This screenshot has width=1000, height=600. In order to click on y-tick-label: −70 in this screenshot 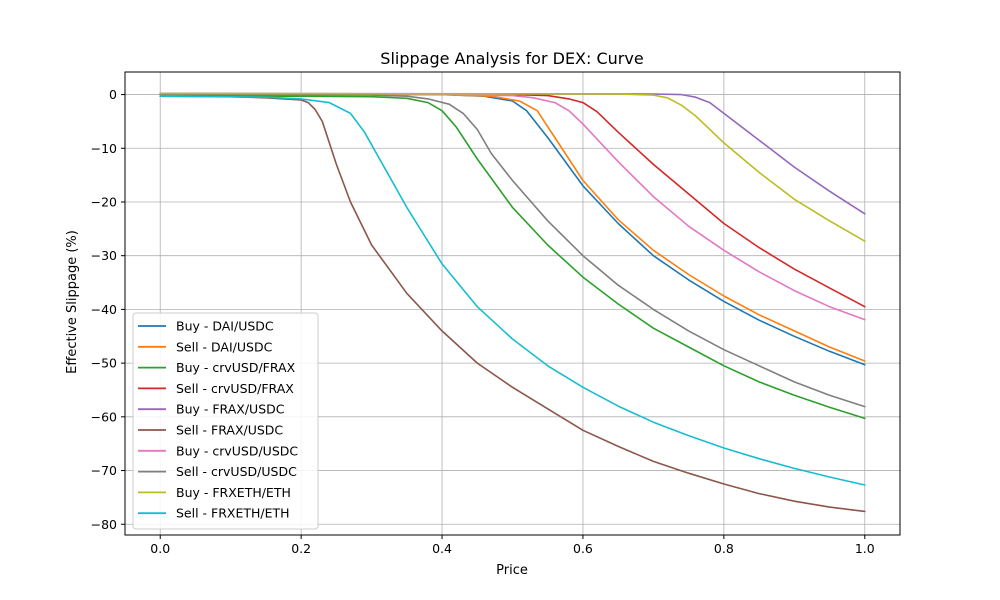, I will do `click(104, 470)`.